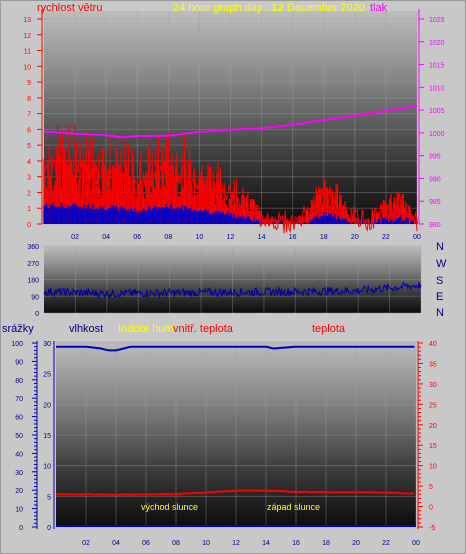 This screenshot has height=554, width=466. I want to click on wind-time-label: 06, so click(137, 237).